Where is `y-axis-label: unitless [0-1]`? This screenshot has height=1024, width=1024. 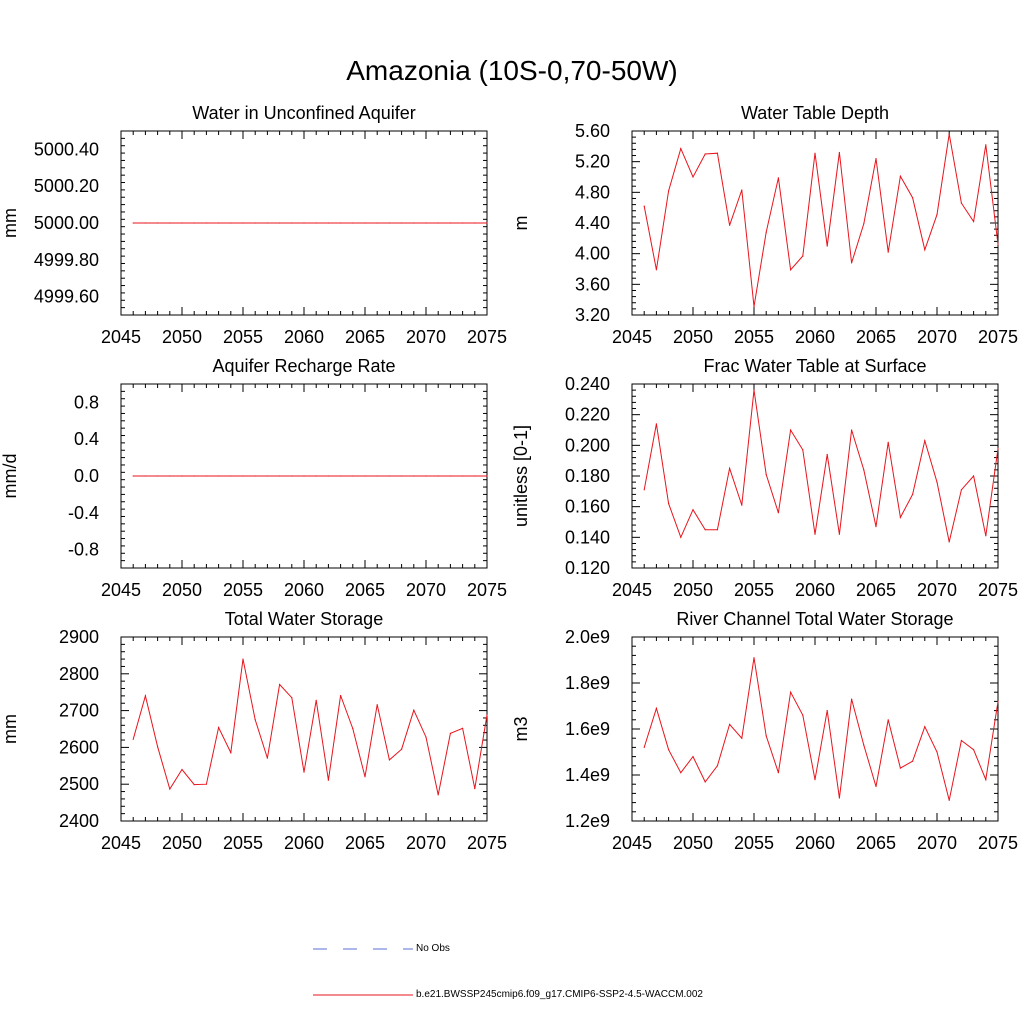
y-axis-label: unitless [0-1] is located at coordinates (521, 476).